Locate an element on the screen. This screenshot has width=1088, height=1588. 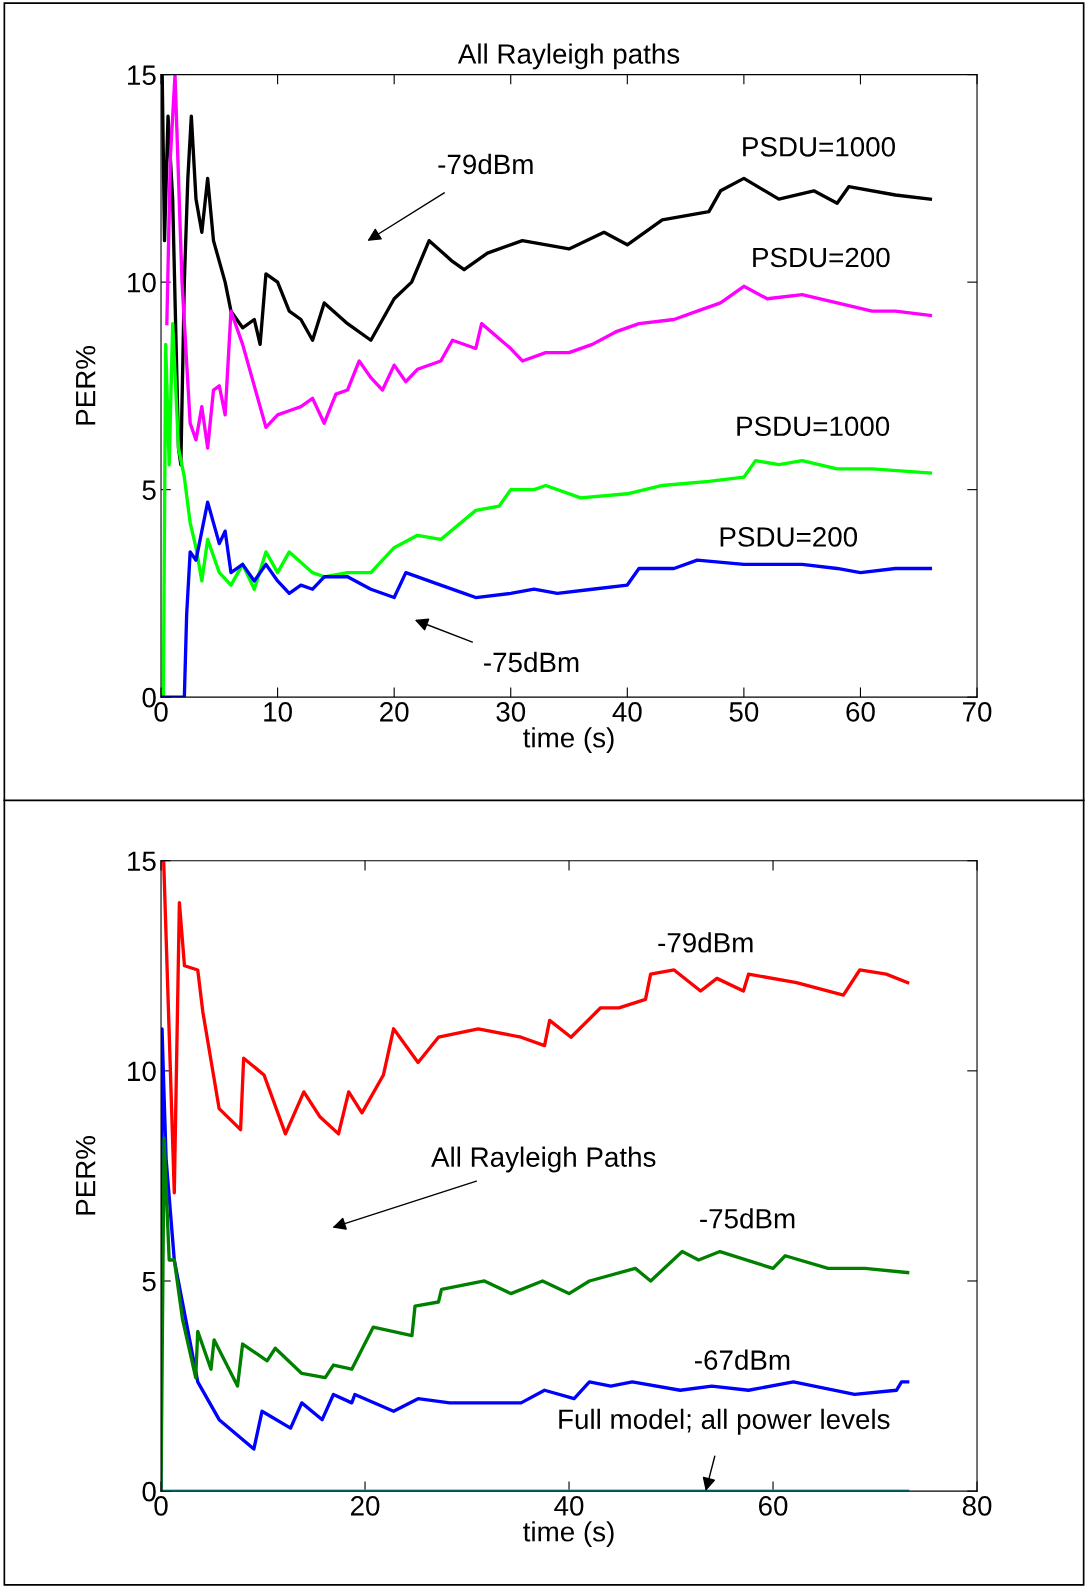
annotation: Full model; all power levels is located at coordinates (724, 1421).